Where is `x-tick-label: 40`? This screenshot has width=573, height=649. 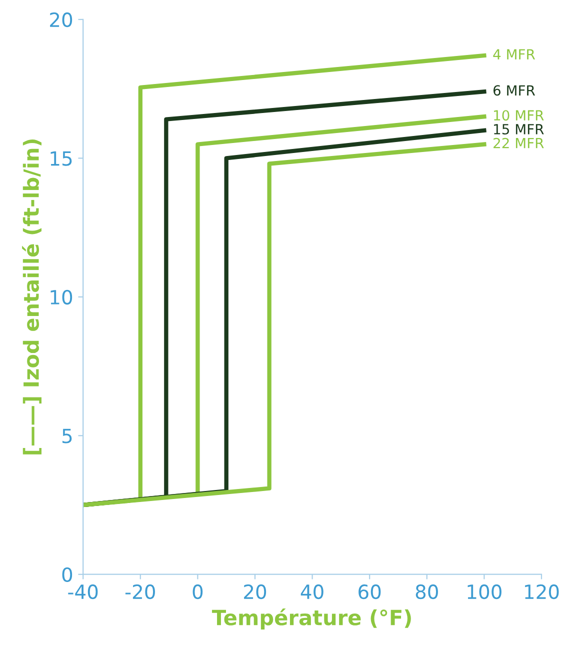
x-tick-label: 40 is located at coordinates (312, 592).